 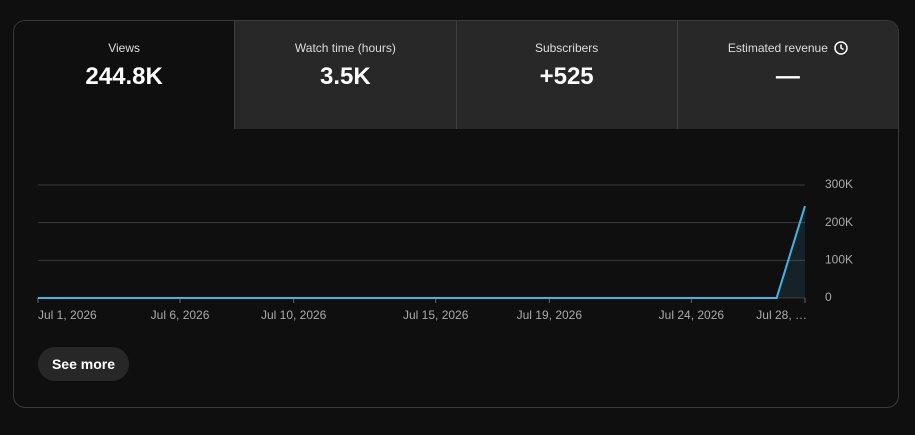 I want to click on metric-label: Views, so click(x=124, y=48).